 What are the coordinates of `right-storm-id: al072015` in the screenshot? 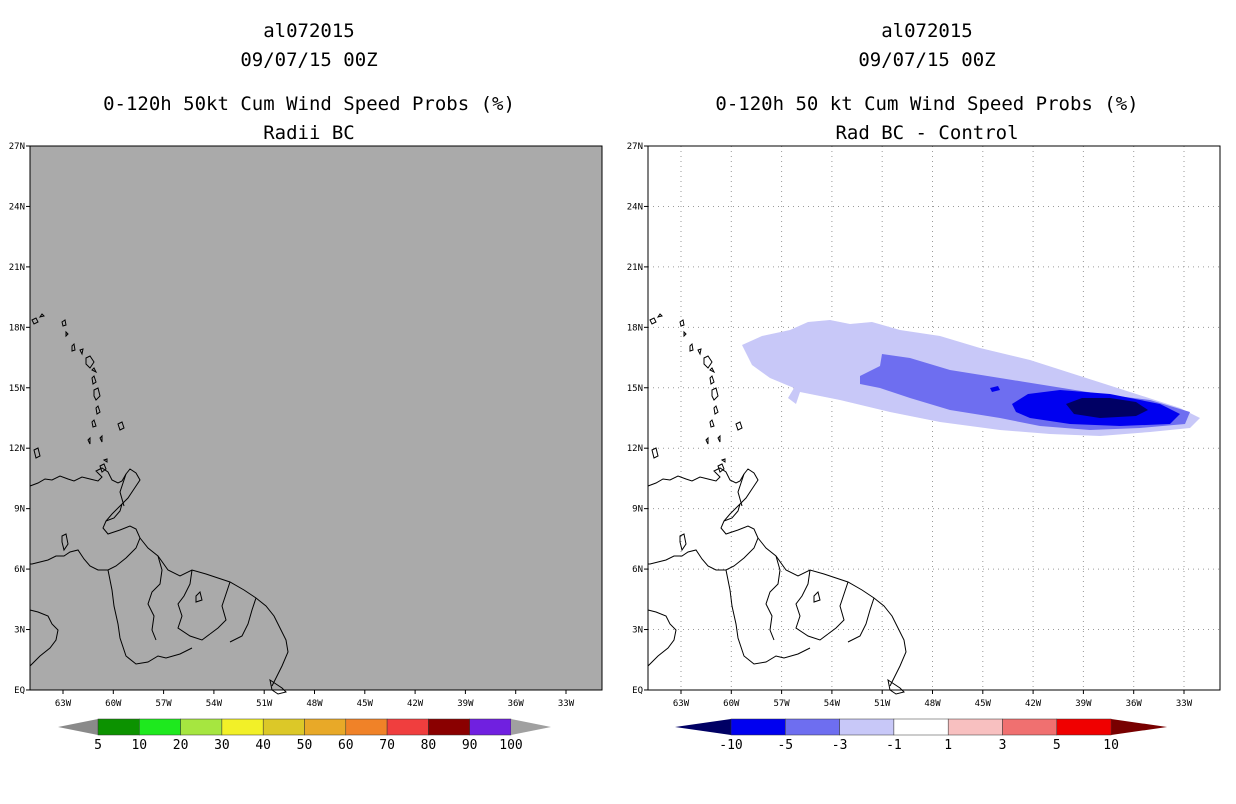 It's located at (927, 31).